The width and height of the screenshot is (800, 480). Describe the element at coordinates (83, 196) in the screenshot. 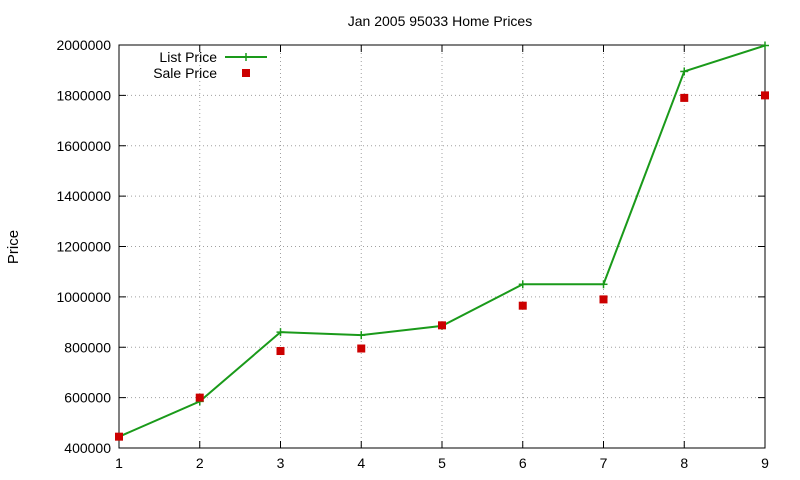

I see `y-tick-label: 1400000` at that location.